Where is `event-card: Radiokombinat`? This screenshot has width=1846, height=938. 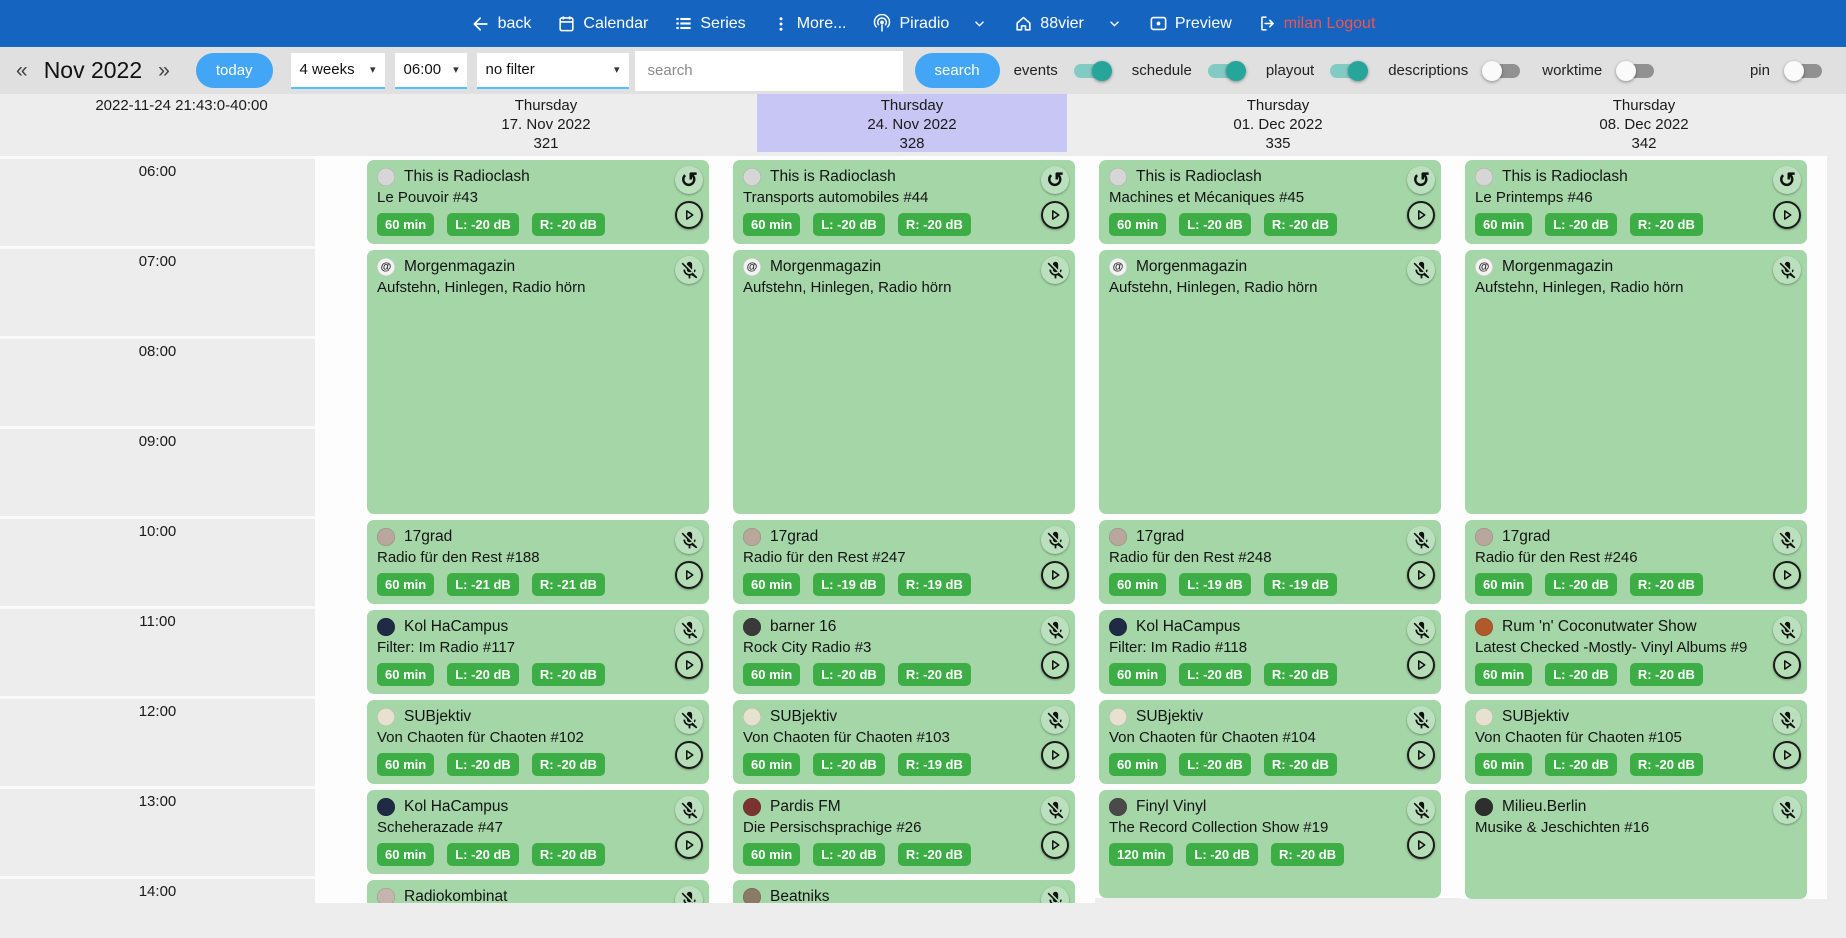 event-card: Radiokombinat is located at coordinates (538, 891).